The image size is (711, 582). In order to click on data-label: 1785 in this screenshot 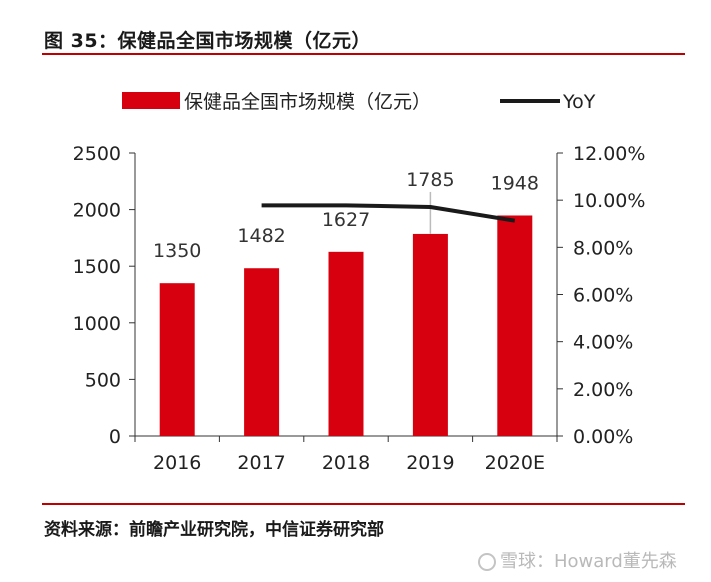, I will do `click(430, 180)`.